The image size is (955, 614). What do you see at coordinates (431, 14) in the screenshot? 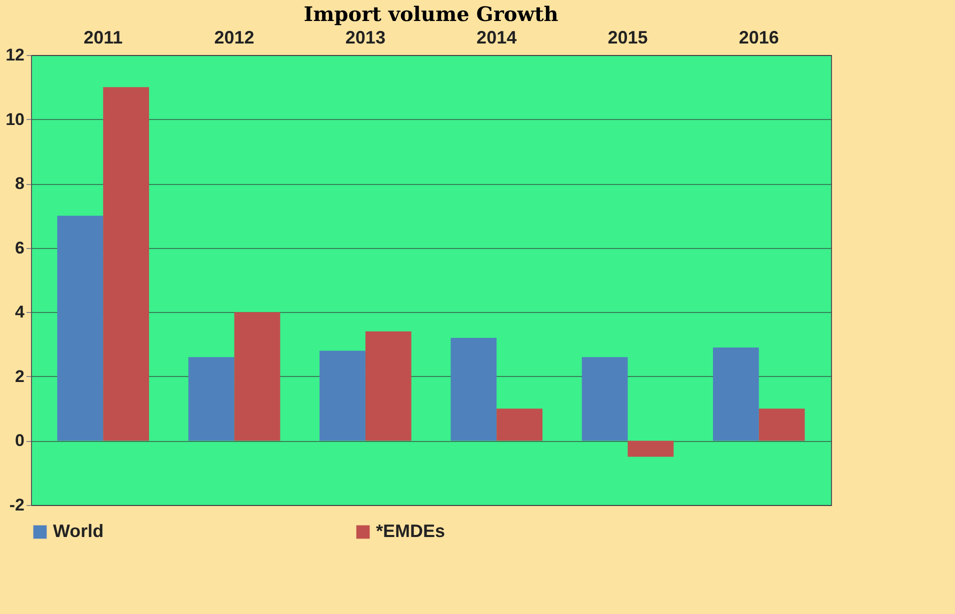
I see `chart-title: Import volume Growth` at bounding box center [431, 14].